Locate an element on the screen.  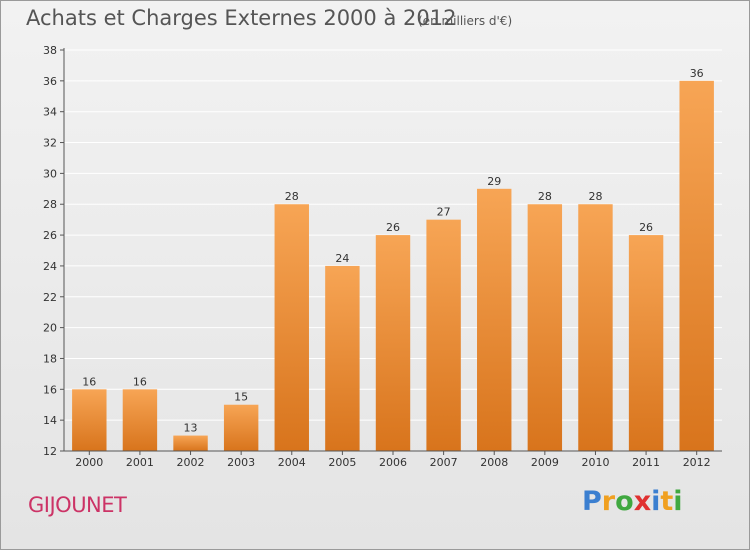
chart-title: Achats et Charges Externes 2000 à 2012 is located at coordinates (241, 18).